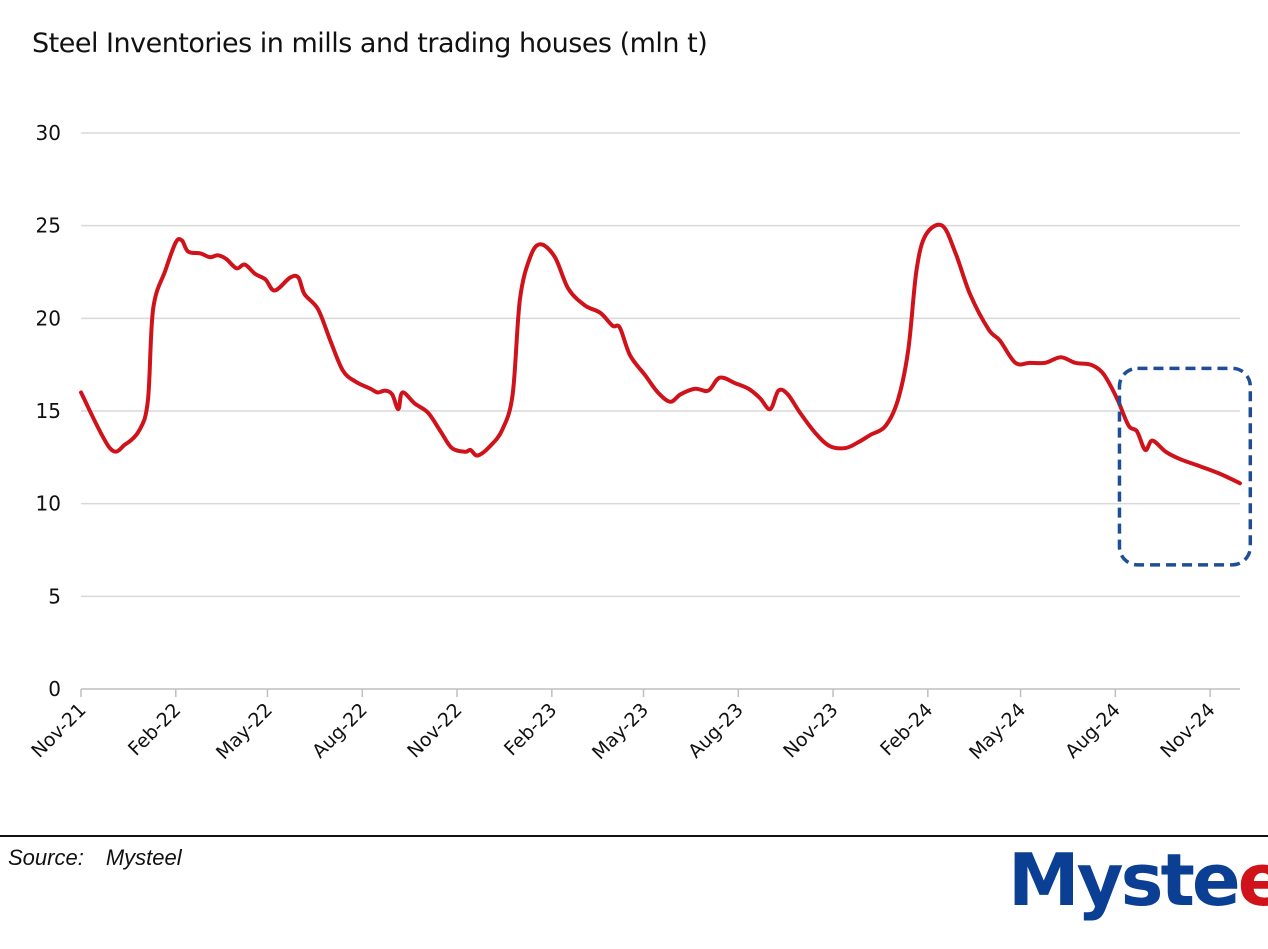 This screenshot has width=1268, height=949. What do you see at coordinates (1187, 730) in the screenshot?
I see `x-tick-label: Nov-24` at bounding box center [1187, 730].